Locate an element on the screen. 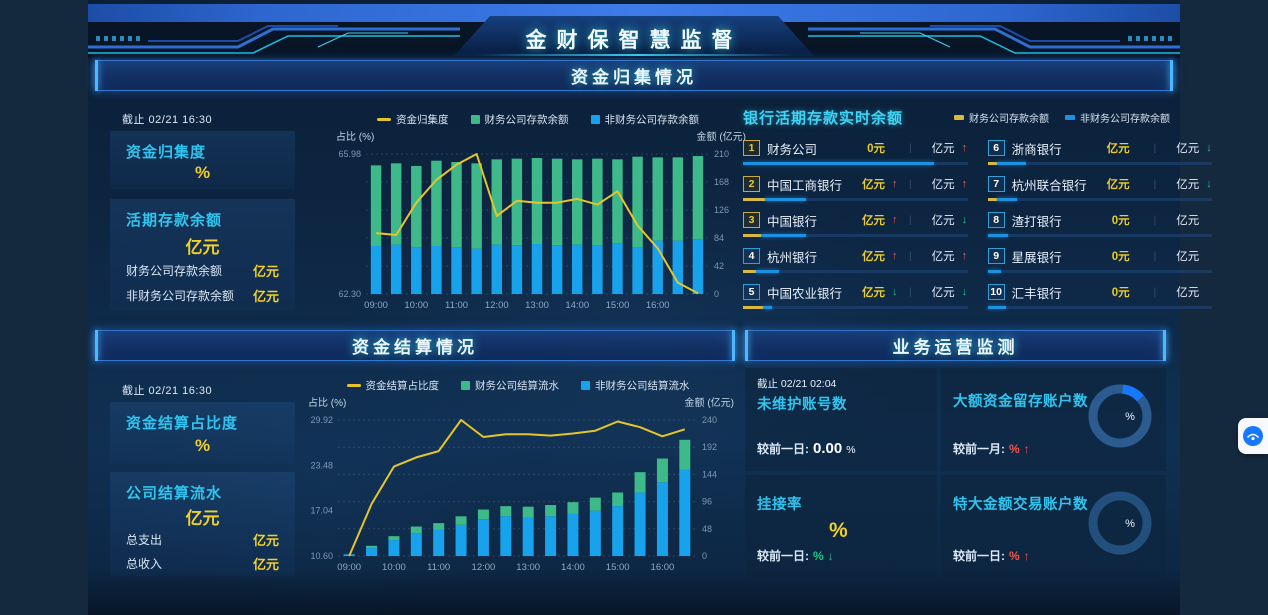 The height and width of the screenshot is (615, 1268). bank-row: 6 浙商银行 亿元 | 亿元 ↓ is located at coordinates (1102, 156).